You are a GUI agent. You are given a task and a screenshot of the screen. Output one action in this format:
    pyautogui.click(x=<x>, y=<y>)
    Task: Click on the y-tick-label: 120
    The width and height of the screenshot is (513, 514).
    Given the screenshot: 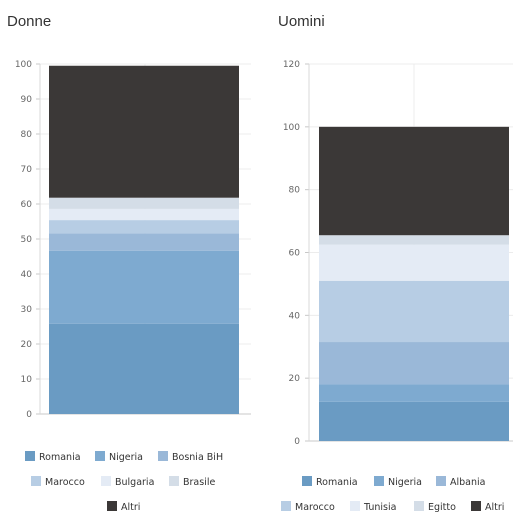 What is the action you would take?
    pyautogui.click(x=291, y=65)
    